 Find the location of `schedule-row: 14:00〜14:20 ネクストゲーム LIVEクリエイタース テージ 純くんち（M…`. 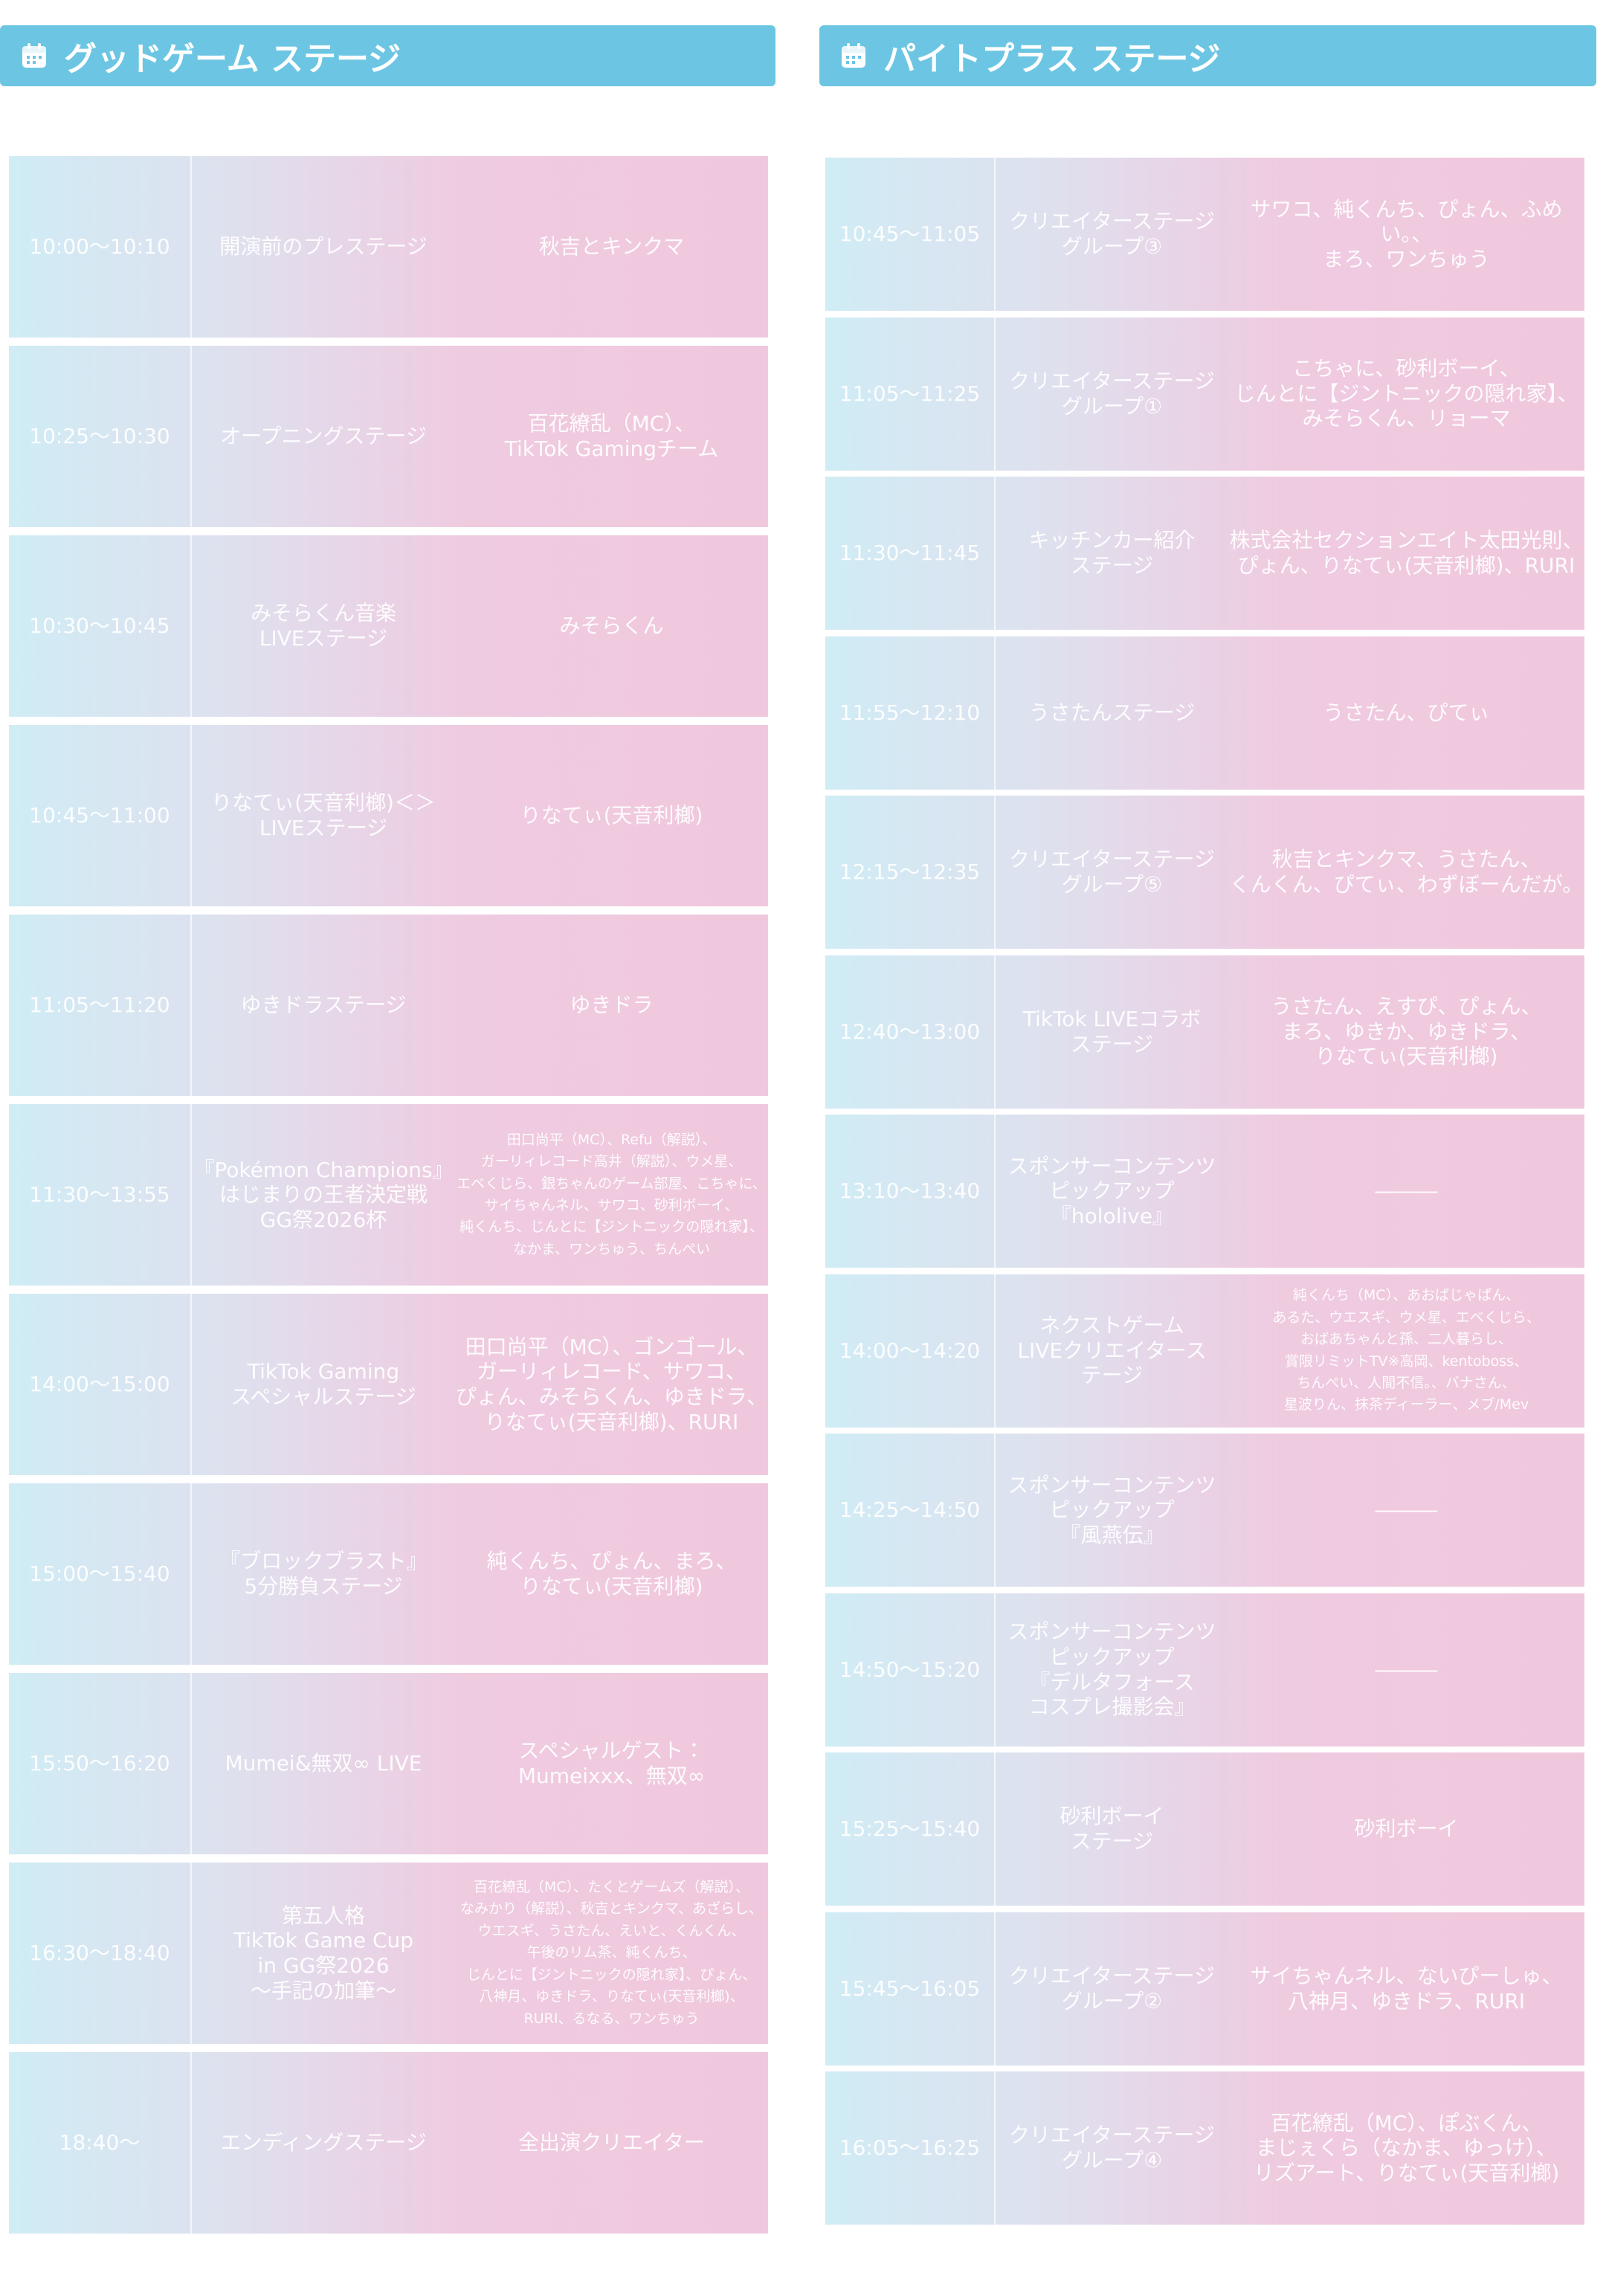

schedule-row: 14:00〜14:20 ネクストゲーム LIVEクリエイタース テージ 純くんち（M… is located at coordinates (1204, 1351).